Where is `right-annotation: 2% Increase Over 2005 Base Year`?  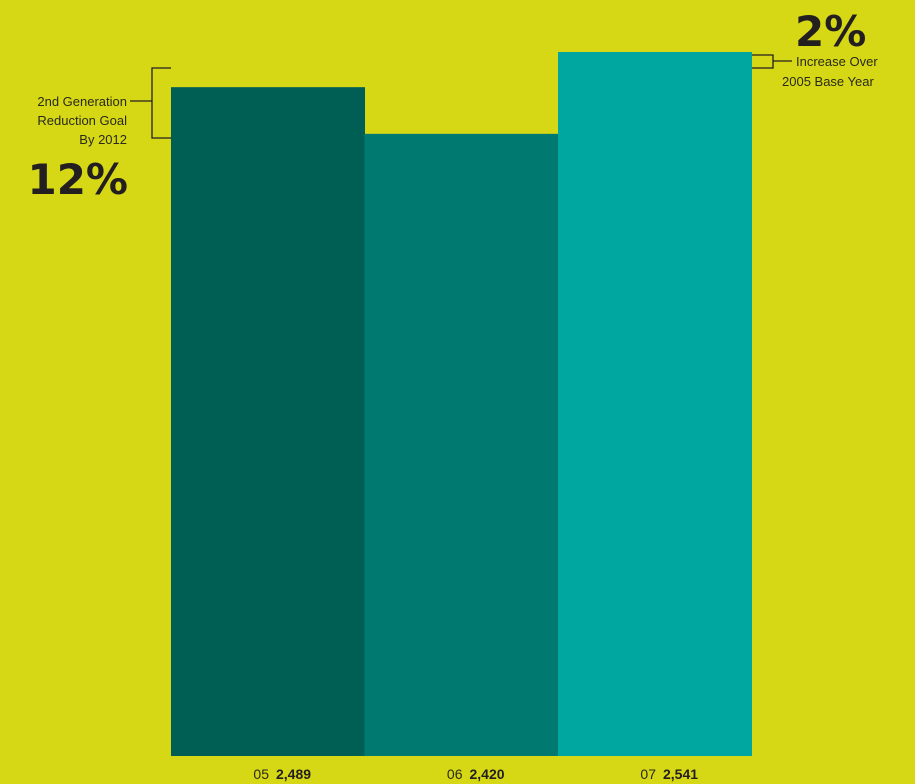
right-annotation: 2% Increase Over 2005 Base Year is located at coordinates (815, 48).